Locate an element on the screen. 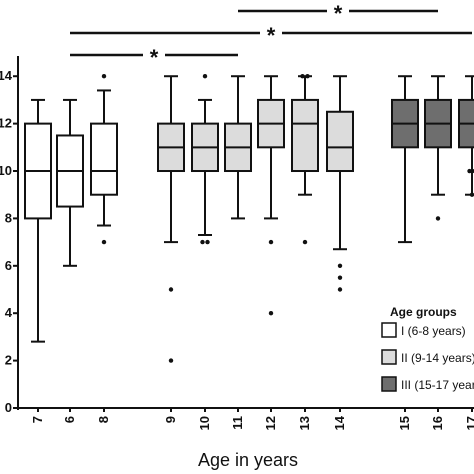  box-9: 9 is located at coordinates (171, 249).